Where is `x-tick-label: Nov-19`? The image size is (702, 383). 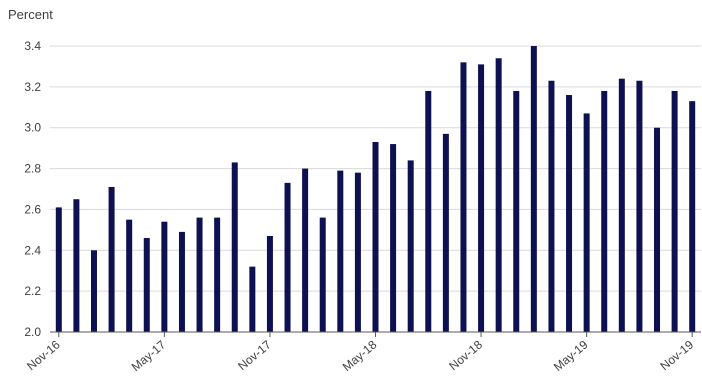
x-tick-label: Nov-19 is located at coordinates (676, 355).